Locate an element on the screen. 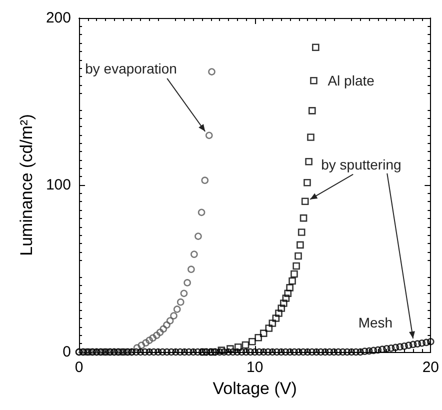 This screenshot has width=442, height=410. y-tick-label: 0 is located at coordinates (66, 352).